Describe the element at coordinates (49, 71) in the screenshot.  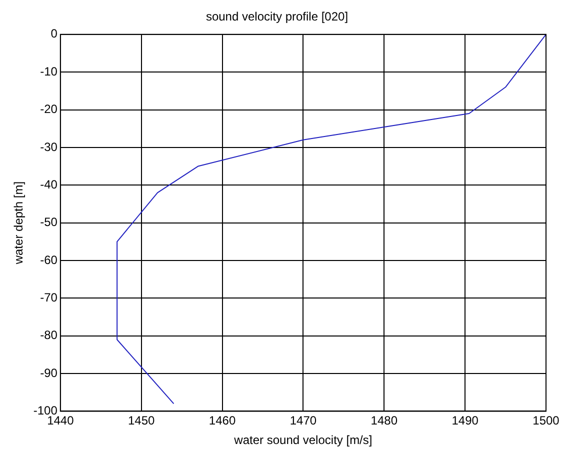
I see `y-tick-label: -10` at that location.